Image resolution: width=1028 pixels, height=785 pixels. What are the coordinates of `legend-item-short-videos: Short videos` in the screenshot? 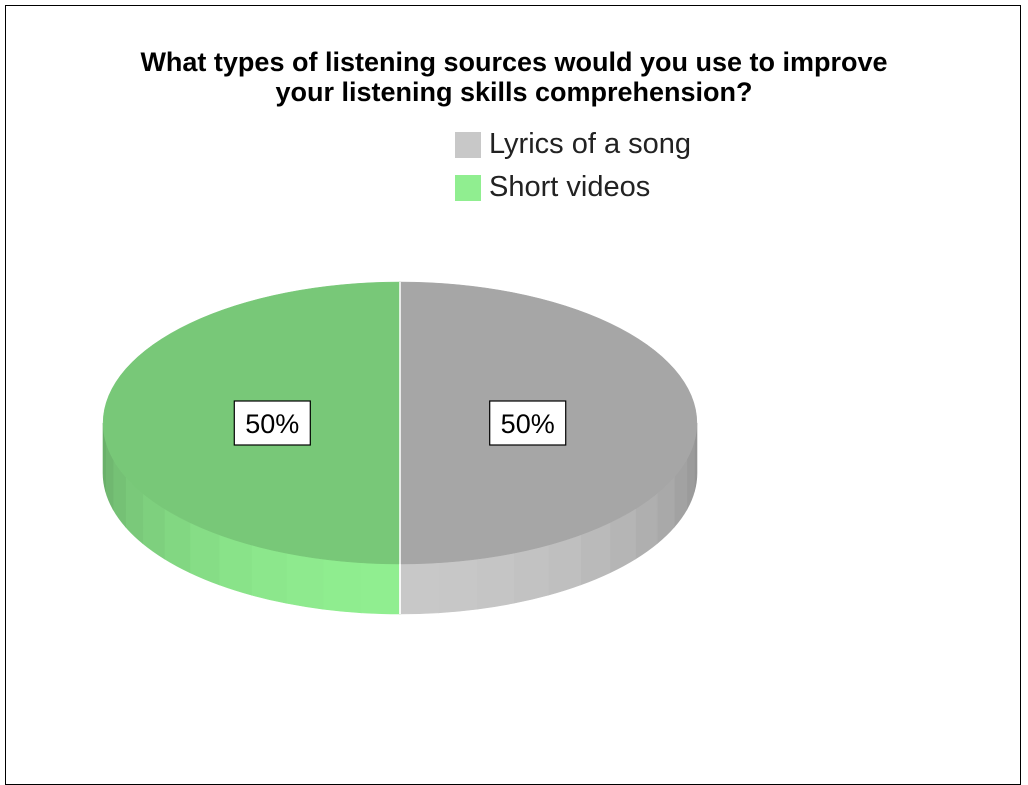 It's located at (573, 187).